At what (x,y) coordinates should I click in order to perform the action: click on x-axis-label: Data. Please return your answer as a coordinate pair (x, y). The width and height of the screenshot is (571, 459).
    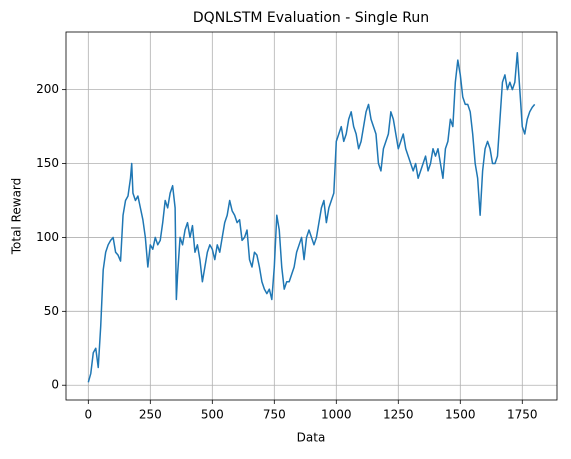
    Looking at the image, I should click on (311, 438).